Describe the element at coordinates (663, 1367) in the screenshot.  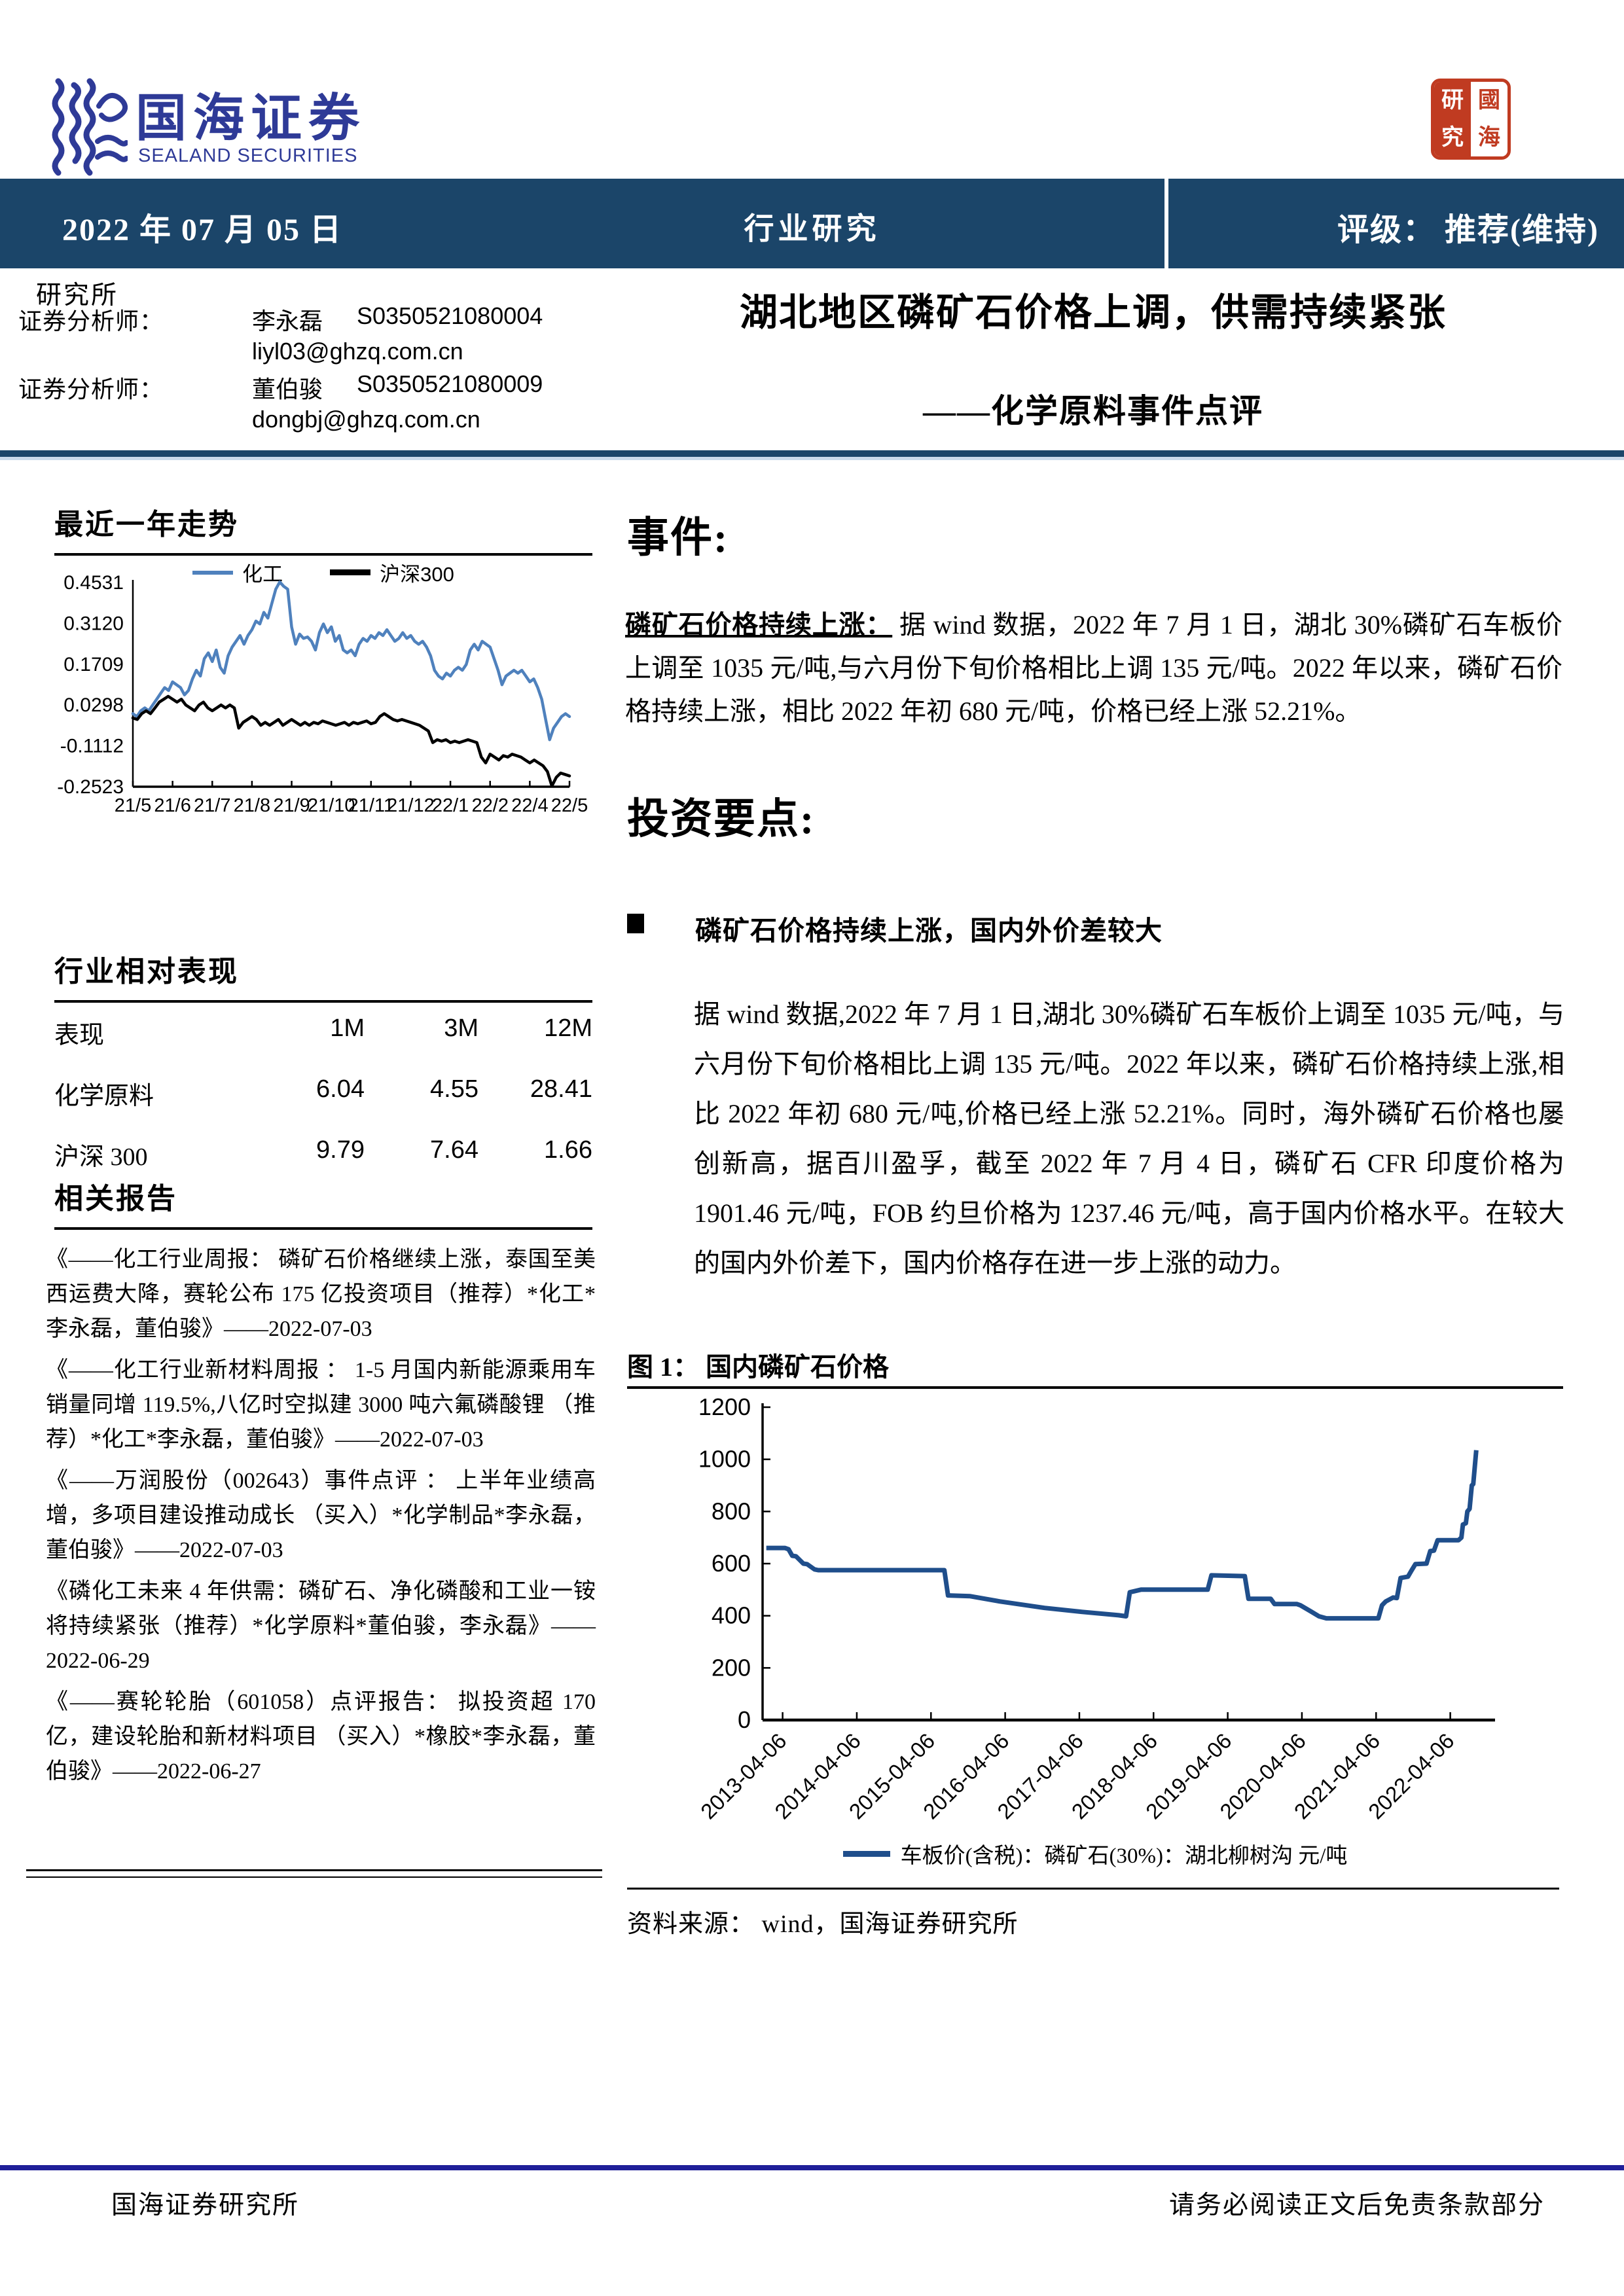
I see `figure-label: 图 1：` at that location.